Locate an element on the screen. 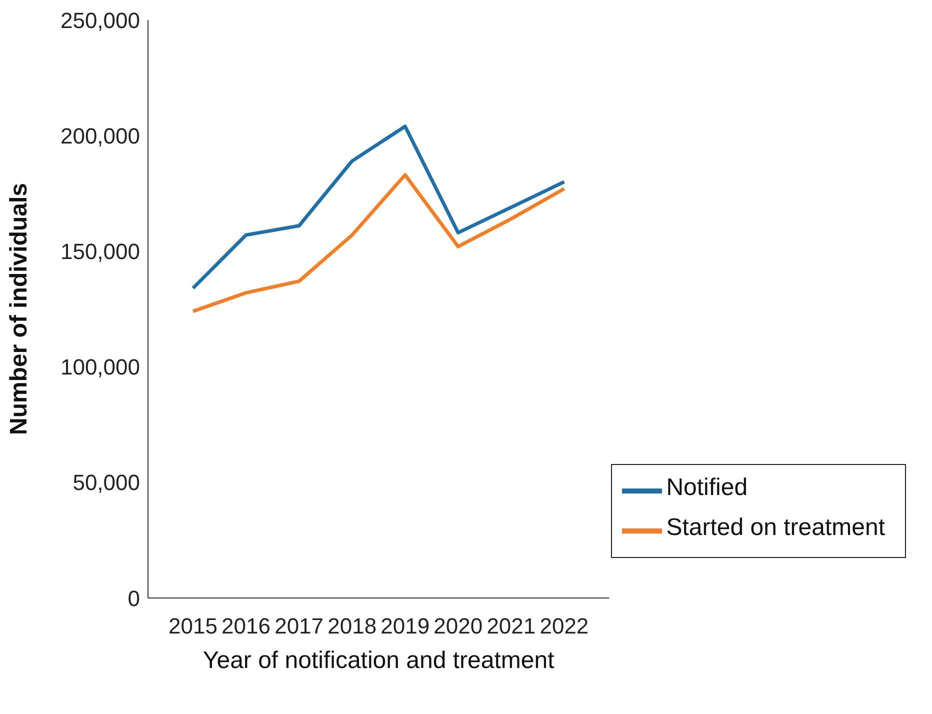  y-tick-label: 100,000 is located at coordinates (100, 367).